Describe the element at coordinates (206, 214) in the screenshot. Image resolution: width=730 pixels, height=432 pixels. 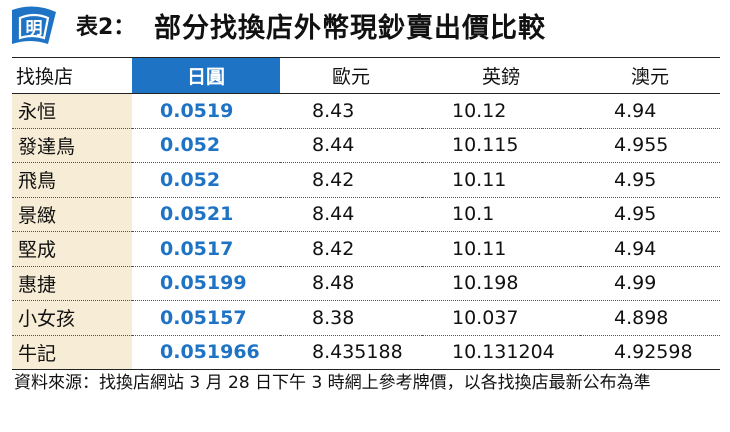
I see `jpy-cell: 0.0521` at that location.